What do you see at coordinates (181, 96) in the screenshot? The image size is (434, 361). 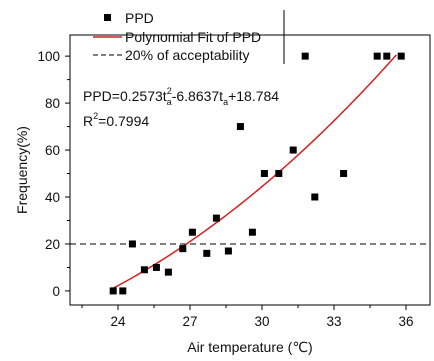 I see `fit-equation: PPD=0.2573ta2-6.8637ta+18.784` at bounding box center [181, 96].